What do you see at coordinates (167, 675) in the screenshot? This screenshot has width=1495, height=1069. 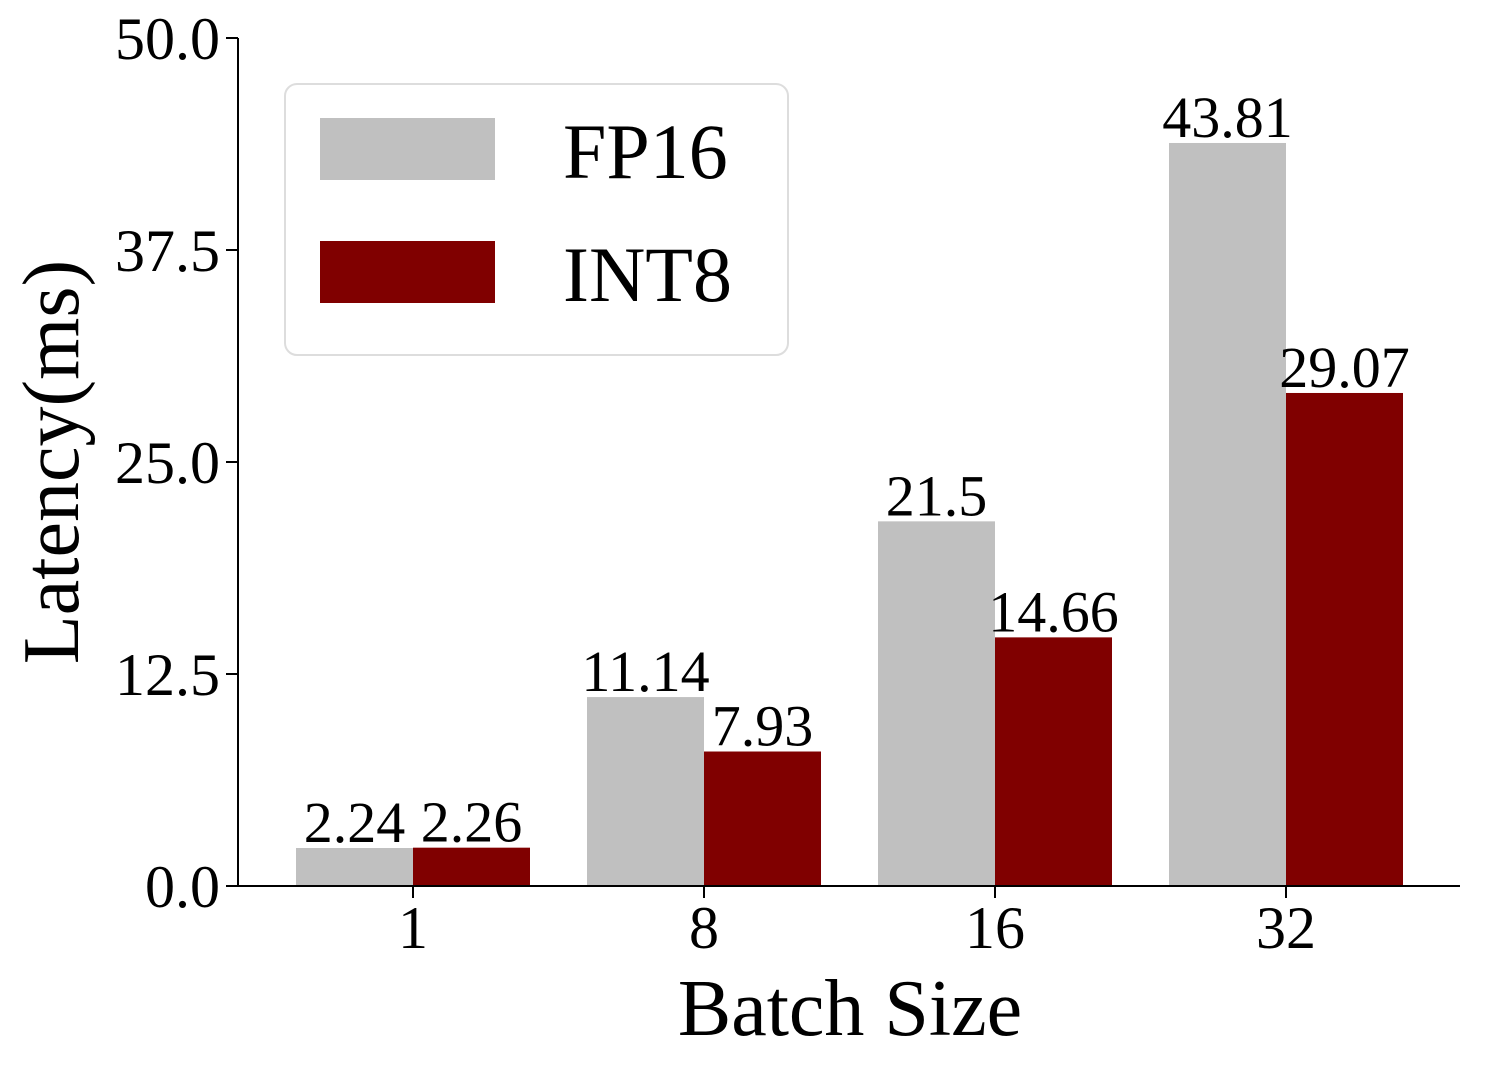 I see `y-tick-label: 12.5` at bounding box center [167, 675].